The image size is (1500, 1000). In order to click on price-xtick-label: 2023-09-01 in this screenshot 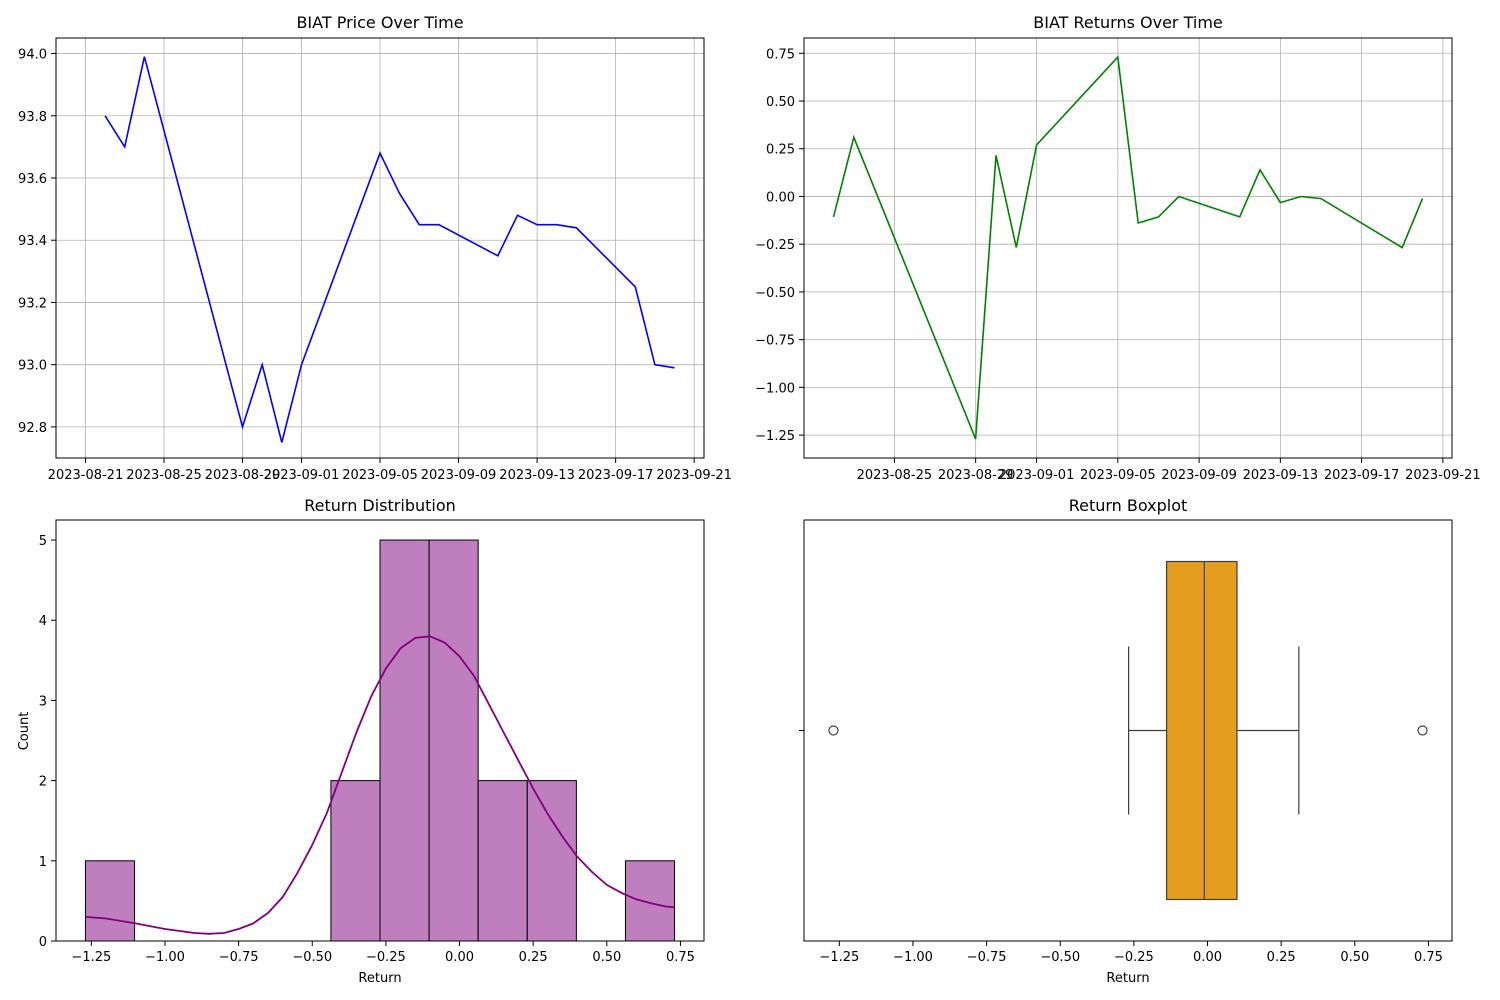, I will do `click(302, 475)`.